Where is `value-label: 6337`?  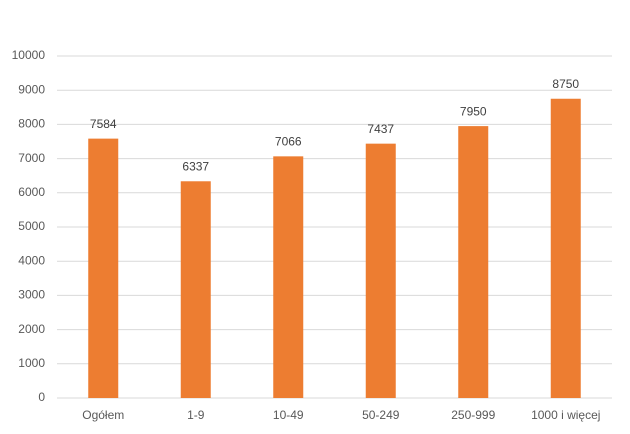 value-label: 6337 is located at coordinates (195, 166).